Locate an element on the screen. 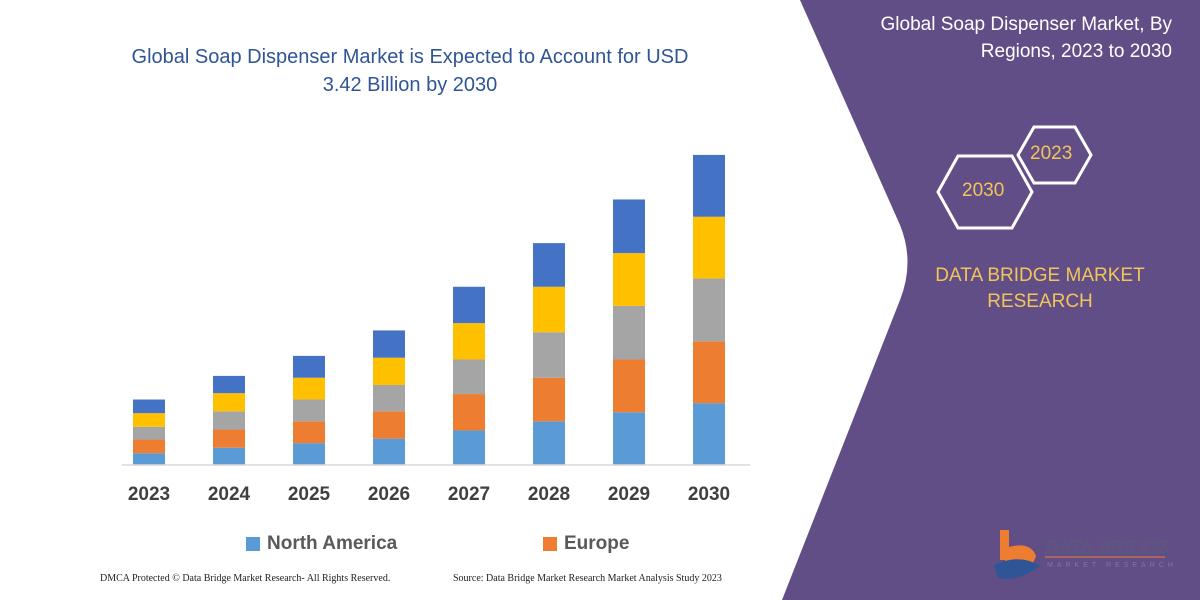  hexagon-2030-icon is located at coordinates (985, 192).